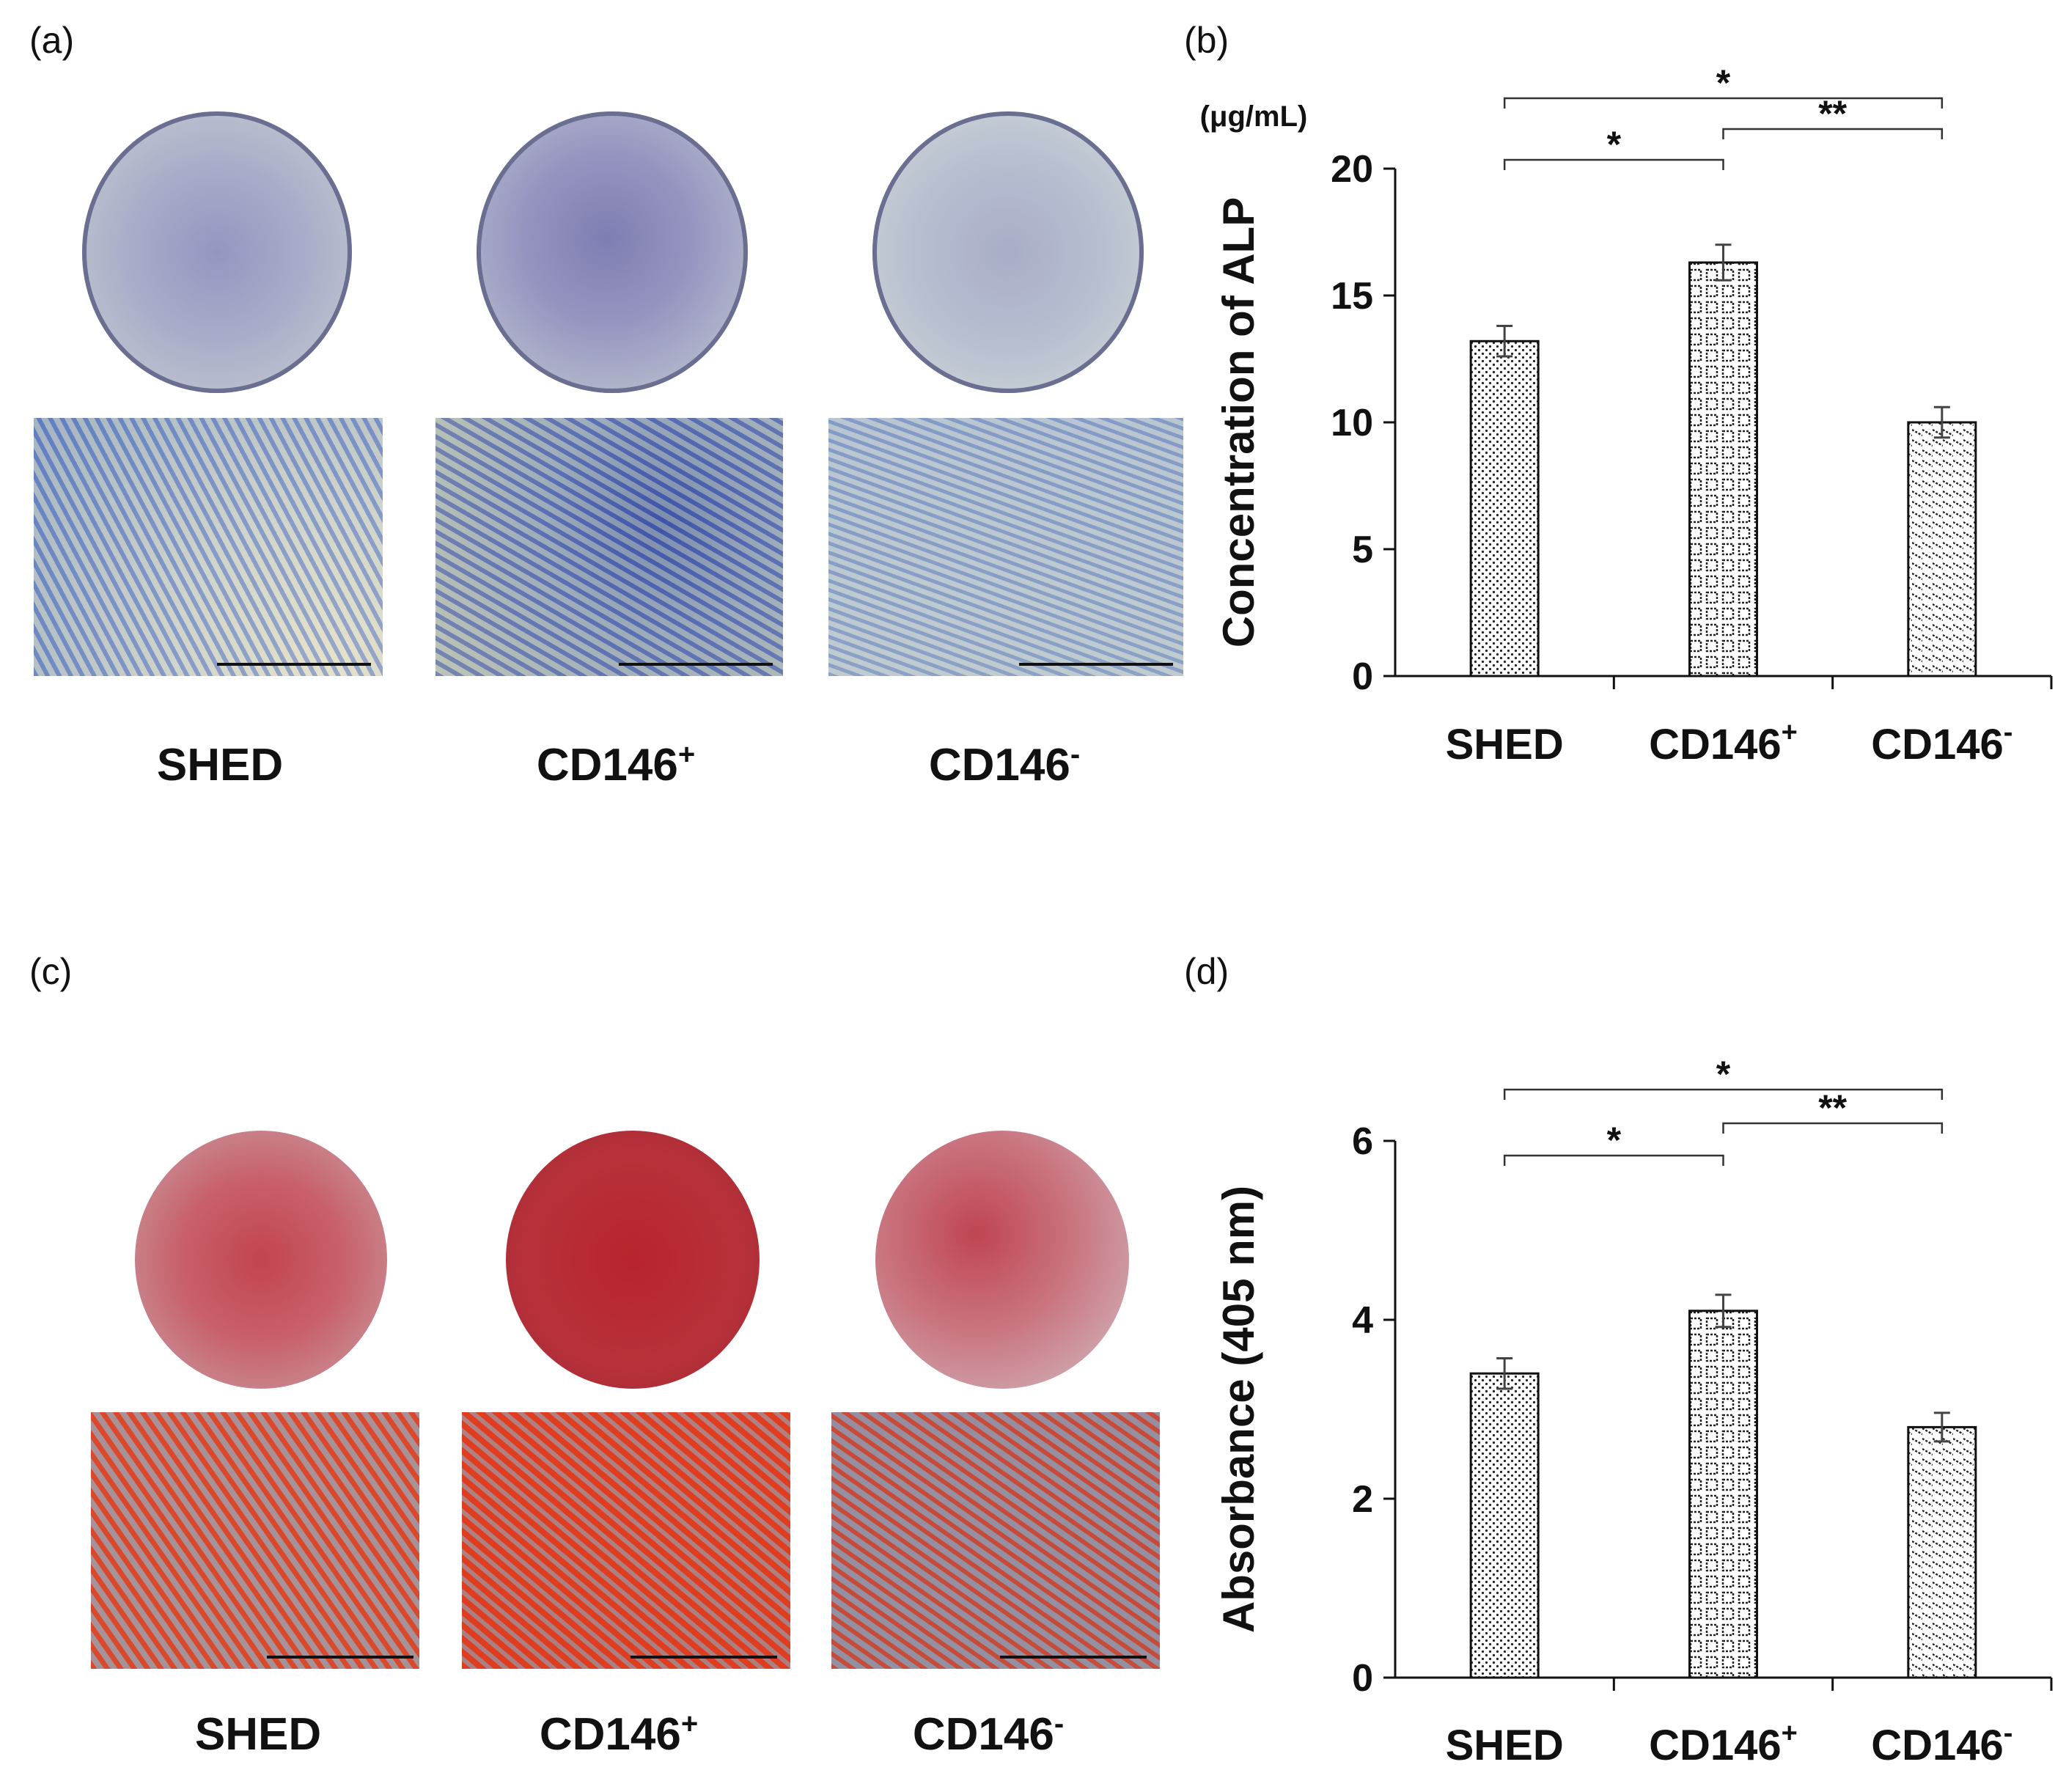 The width and height of the screenshot is (2066, 1792). I want to click on ars-label-shed: SHED, so click(258, 1735).